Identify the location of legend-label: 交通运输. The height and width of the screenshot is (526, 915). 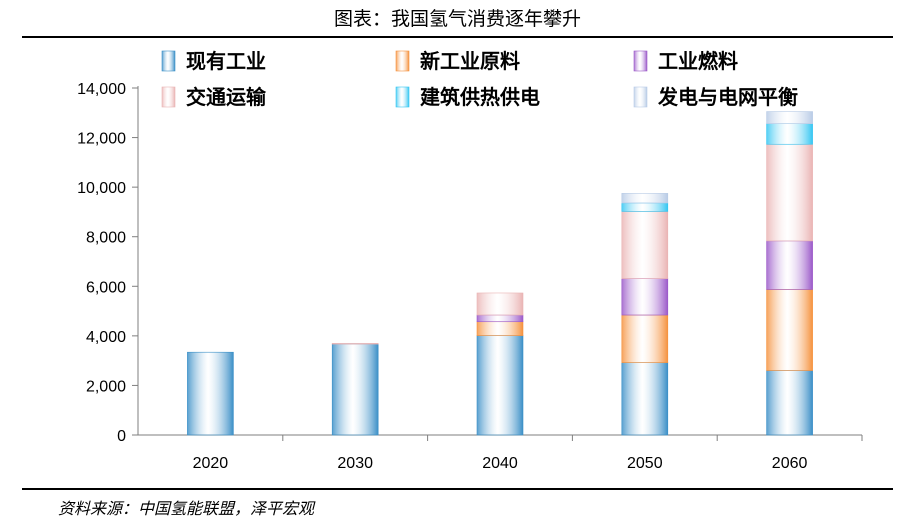
(226, 97).